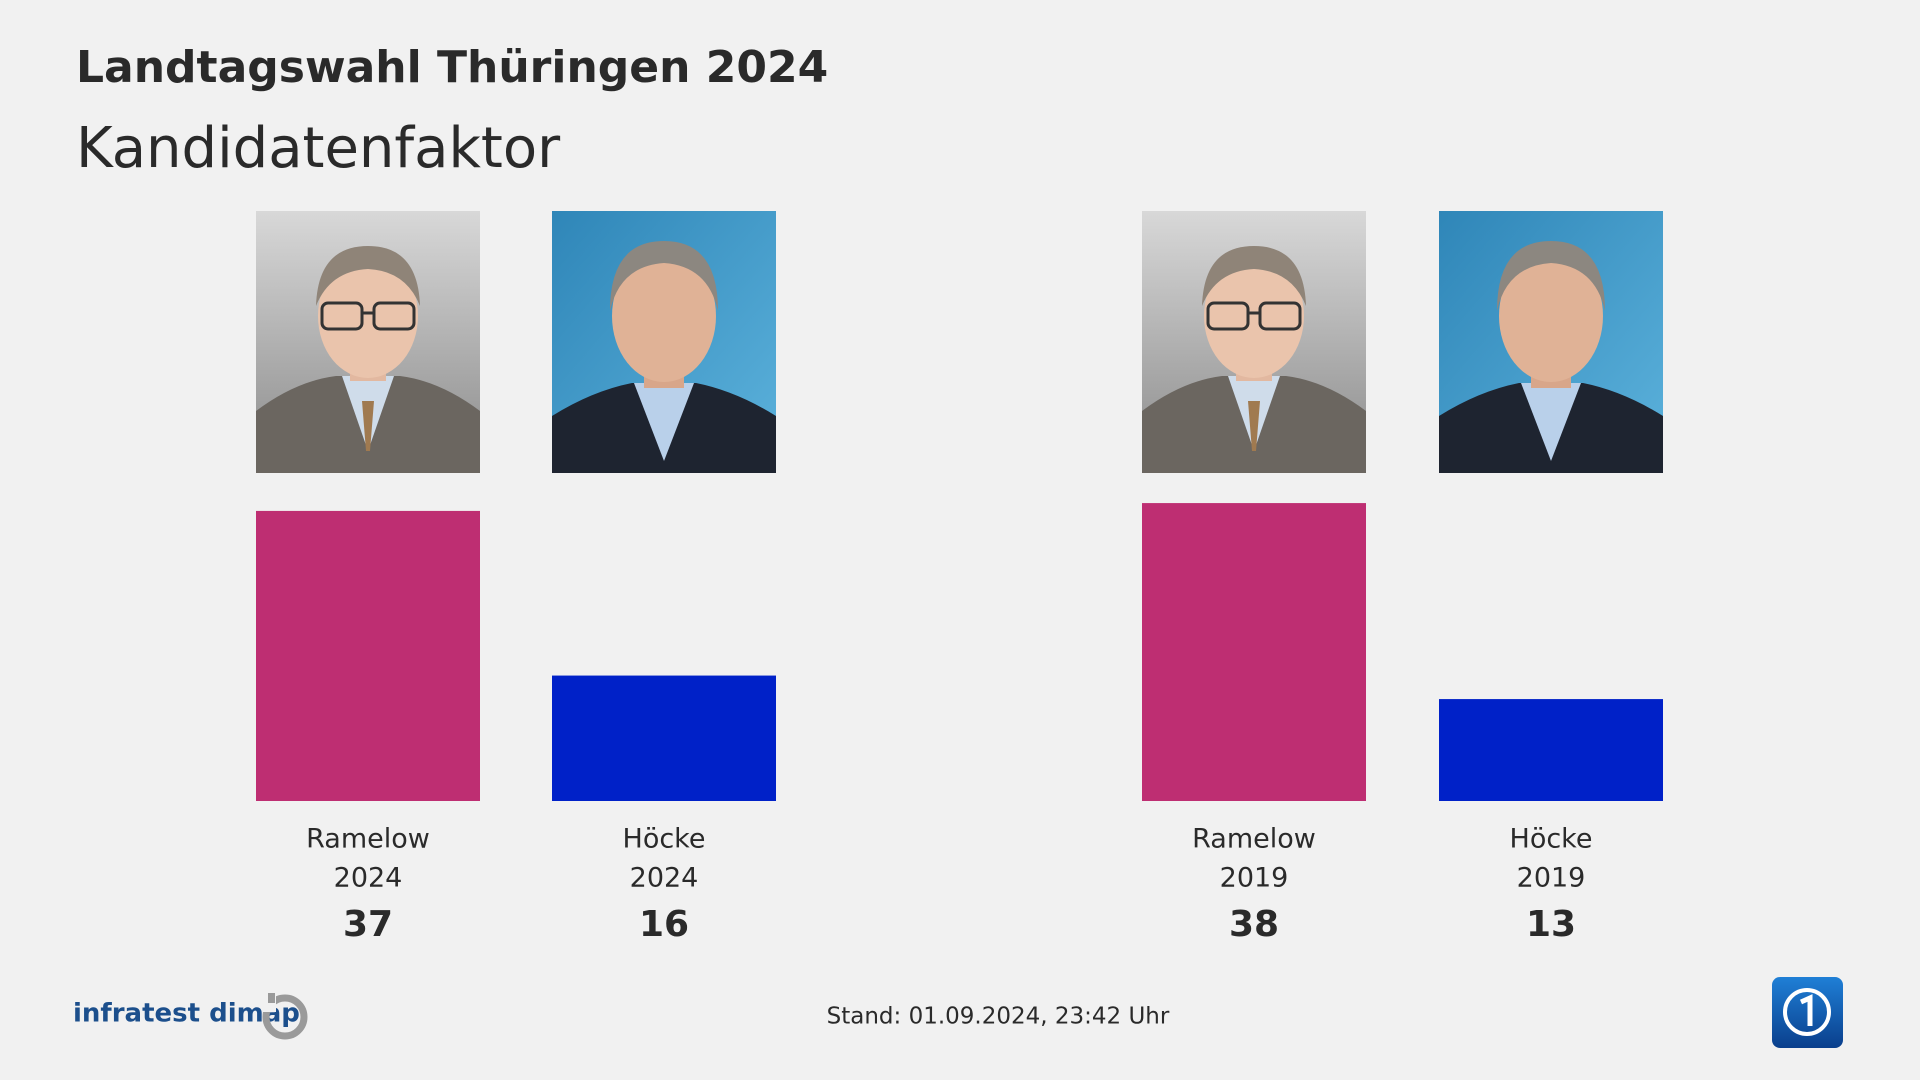 The width and height of the screenshot is (1920, 1080). What do you see at coordinates (285, 1016) in the screenshot?
I see `source-logo-icon` at bounding box center [285, 1016].